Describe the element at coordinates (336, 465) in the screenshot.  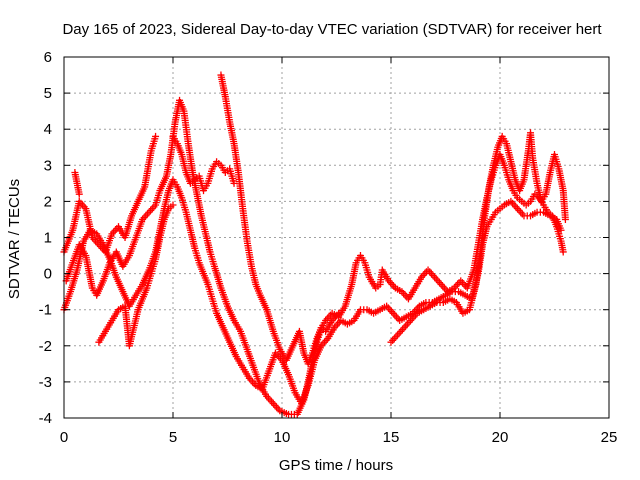
I see `x-axis-label: GPS time / hours` at that location.